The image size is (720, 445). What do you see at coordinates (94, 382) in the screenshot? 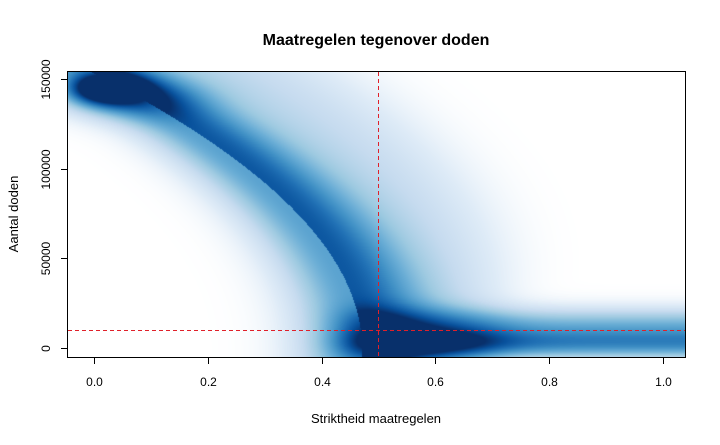
I see `x-tick-label: 0.0` at bounding box center [94, 382].